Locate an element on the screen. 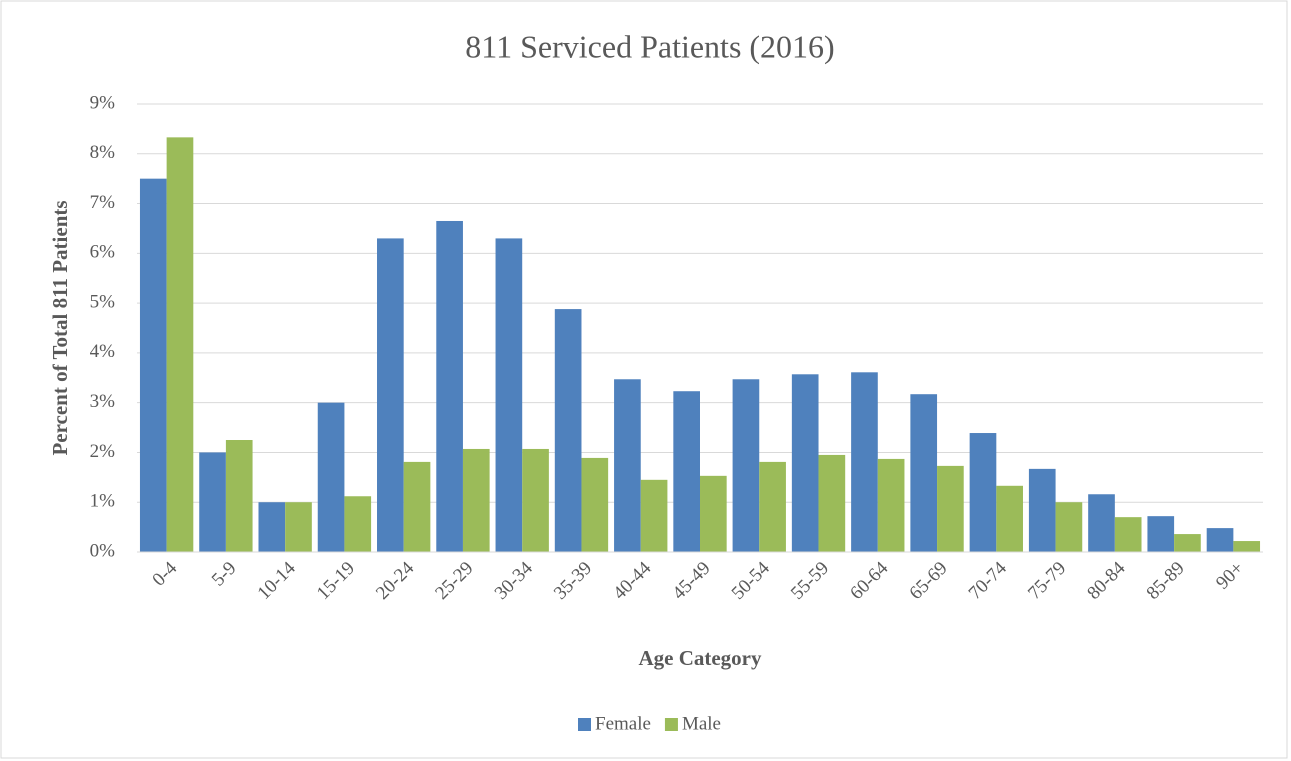 The image size is (1291, 761). y-tick-label: 7% is located at coordinates (103, 202).